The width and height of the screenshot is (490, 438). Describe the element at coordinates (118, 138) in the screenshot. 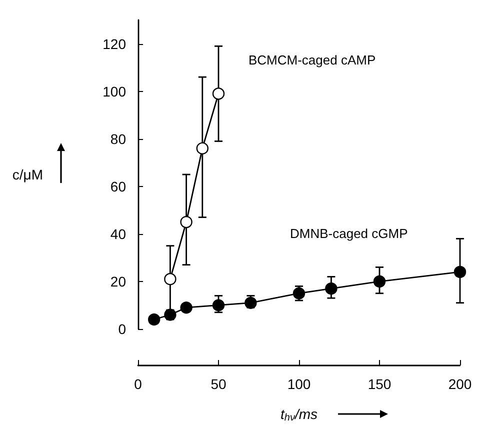

I see `y-tick-label: 80` at that location.